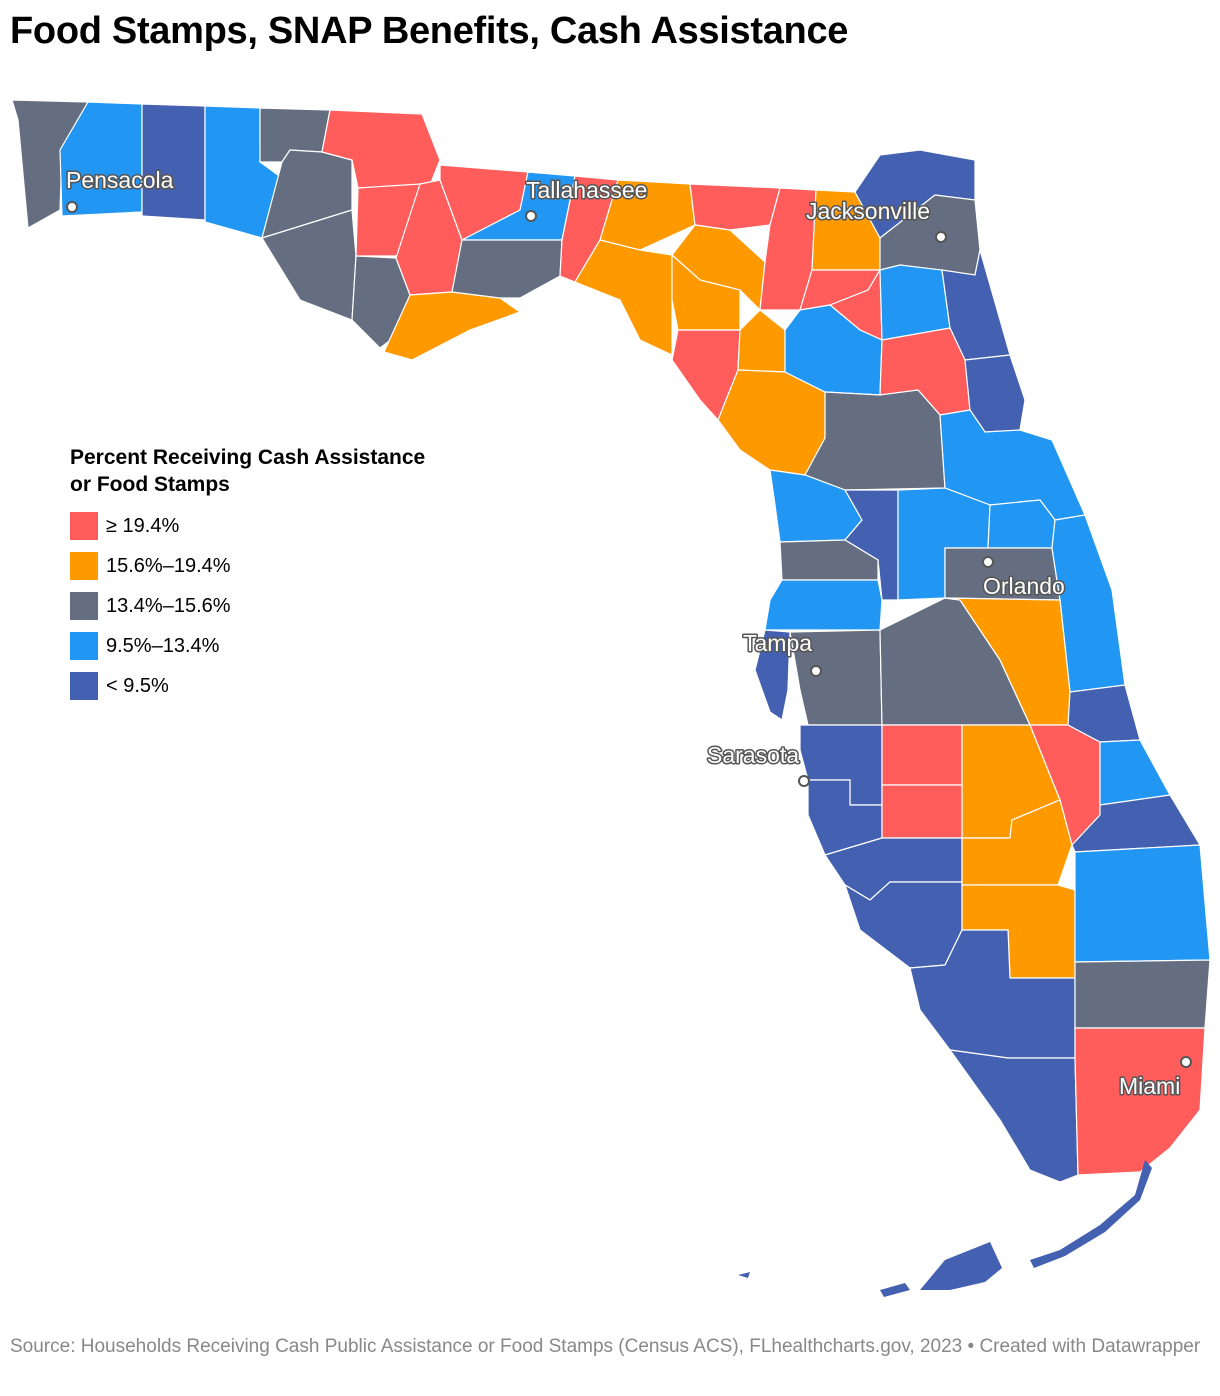  I want to click on city-tampa: Tampa, so click(782, 653).